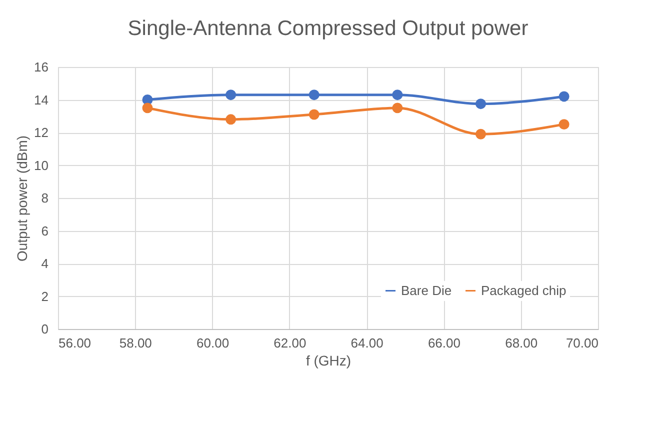  I want to click on x-tick-label: 58.00, so click(135, 343).